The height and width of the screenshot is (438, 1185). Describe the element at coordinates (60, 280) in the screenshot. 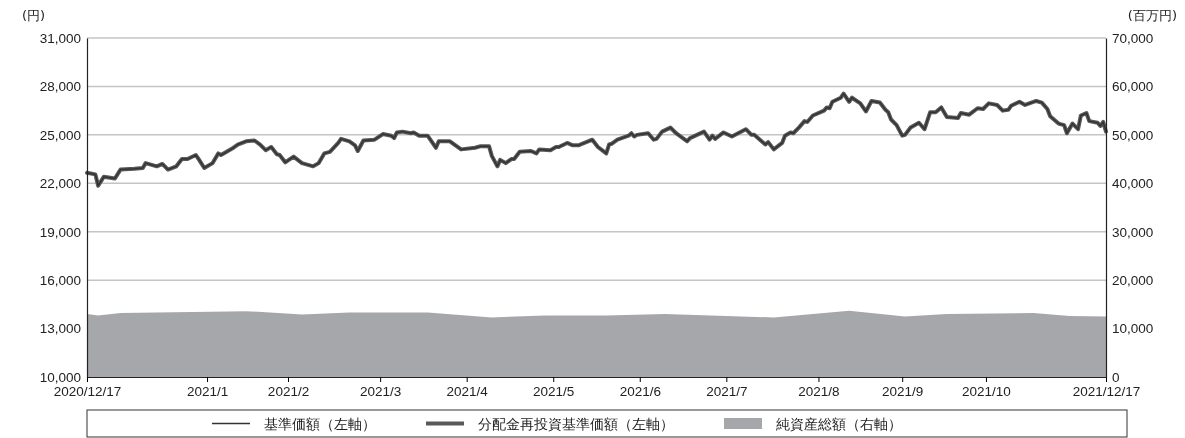

I see `y-tick-label: 16,000` at that location.